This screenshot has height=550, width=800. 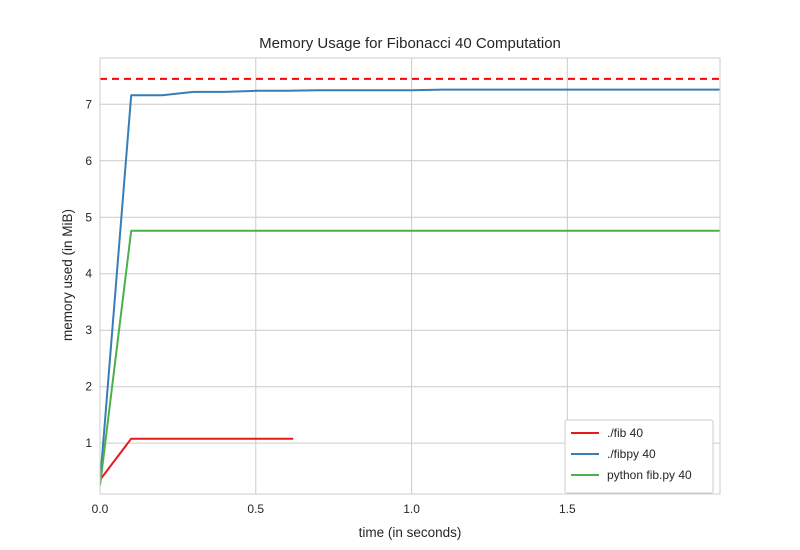 I want to click on y-tick-label-4: 5, so click(x=88, y=217).